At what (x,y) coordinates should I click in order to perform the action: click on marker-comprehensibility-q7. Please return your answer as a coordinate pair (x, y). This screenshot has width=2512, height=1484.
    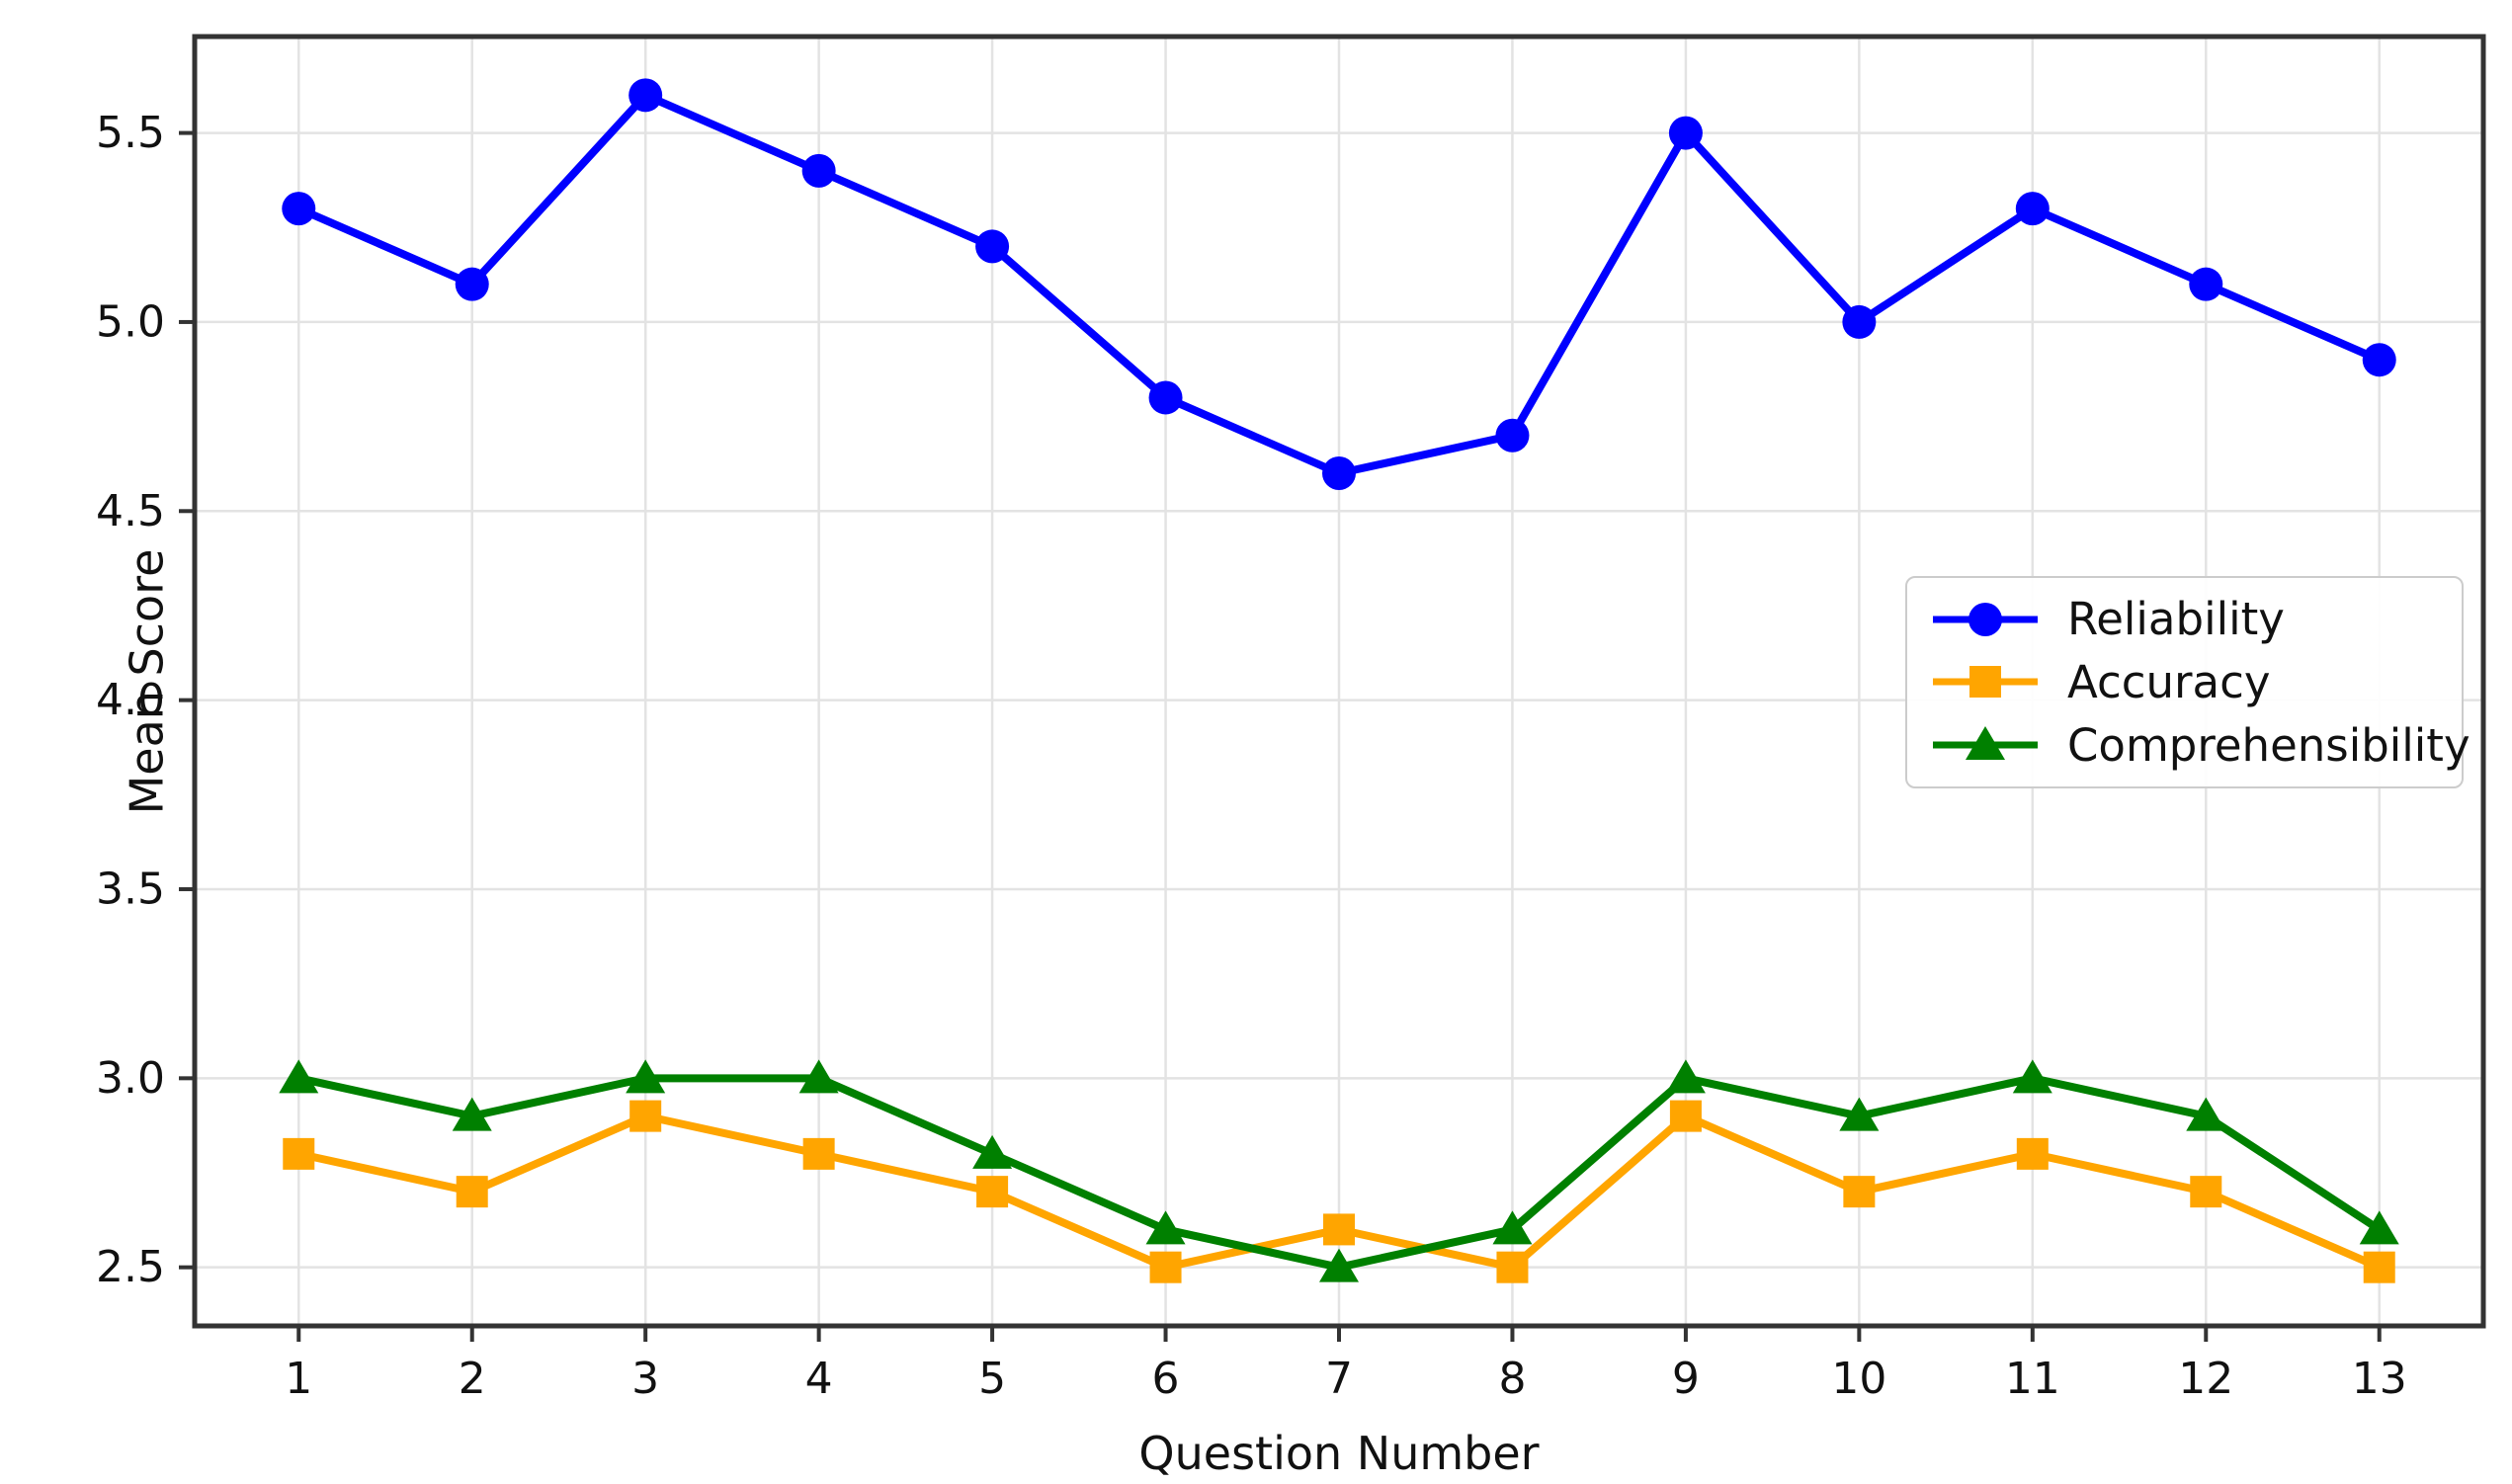
    Looking at the image, I should click on (1339, 1265).